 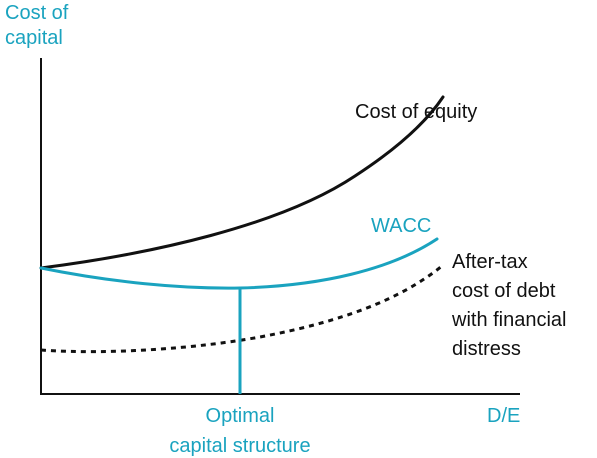 I want to click on cost-of-debt-label-line-4: distress, so click(x=486, y=349).